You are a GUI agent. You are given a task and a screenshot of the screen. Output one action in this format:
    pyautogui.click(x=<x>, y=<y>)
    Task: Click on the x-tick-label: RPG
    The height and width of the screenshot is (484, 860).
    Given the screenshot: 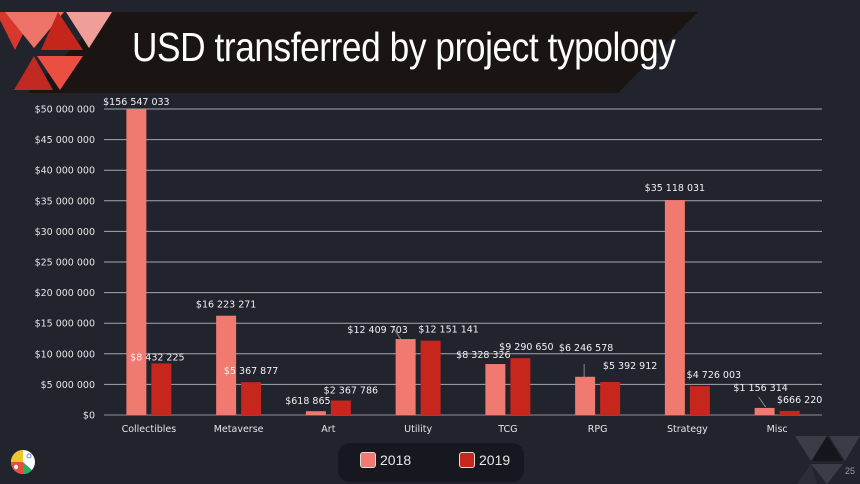 What is the action you would take?
    pyautogui.click(x=598, y=429)
    